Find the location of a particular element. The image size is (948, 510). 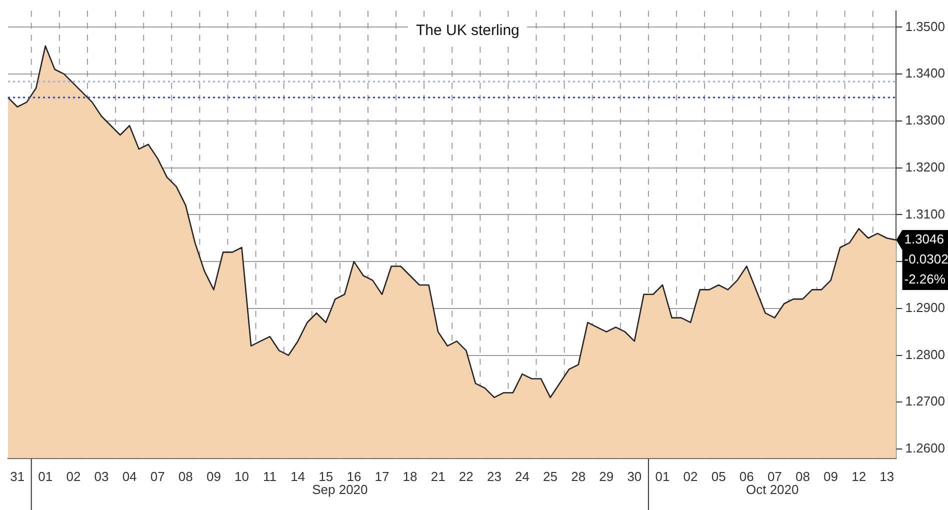

x-tick-label: 30 is located at coordinates (634, 476).